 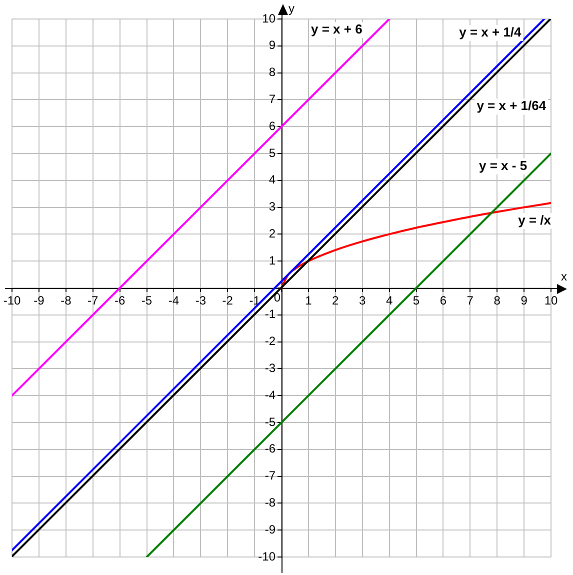 I want to click on x-tick-label: -5, so click(x=146, y=301).